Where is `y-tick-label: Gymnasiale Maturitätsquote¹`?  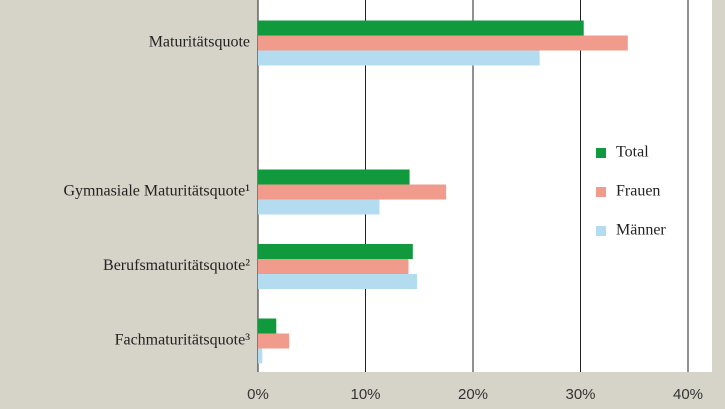
y-tick-label: Gymnasiale Maturitätsquote¹ is located at coordinates (156, 191).